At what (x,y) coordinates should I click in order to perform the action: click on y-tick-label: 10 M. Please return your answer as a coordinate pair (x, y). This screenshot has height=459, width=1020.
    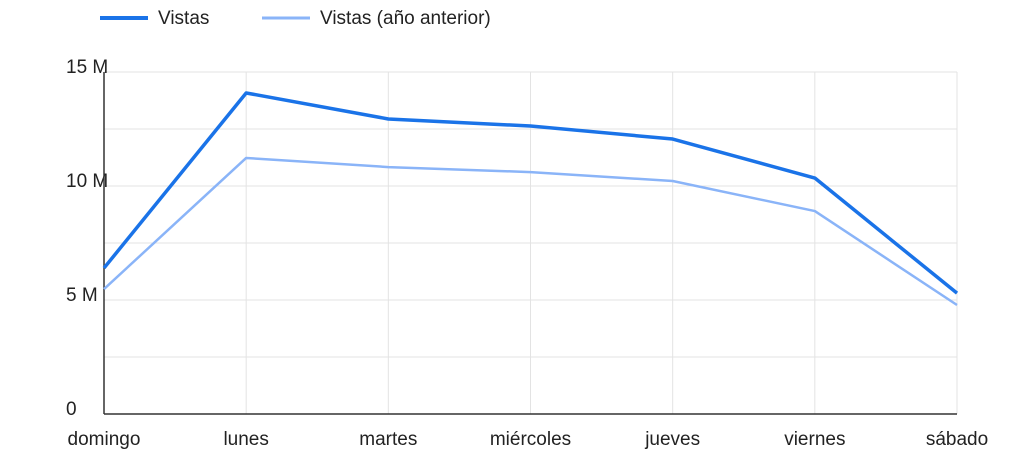
    Looking at the image, I should click on (87, 181).